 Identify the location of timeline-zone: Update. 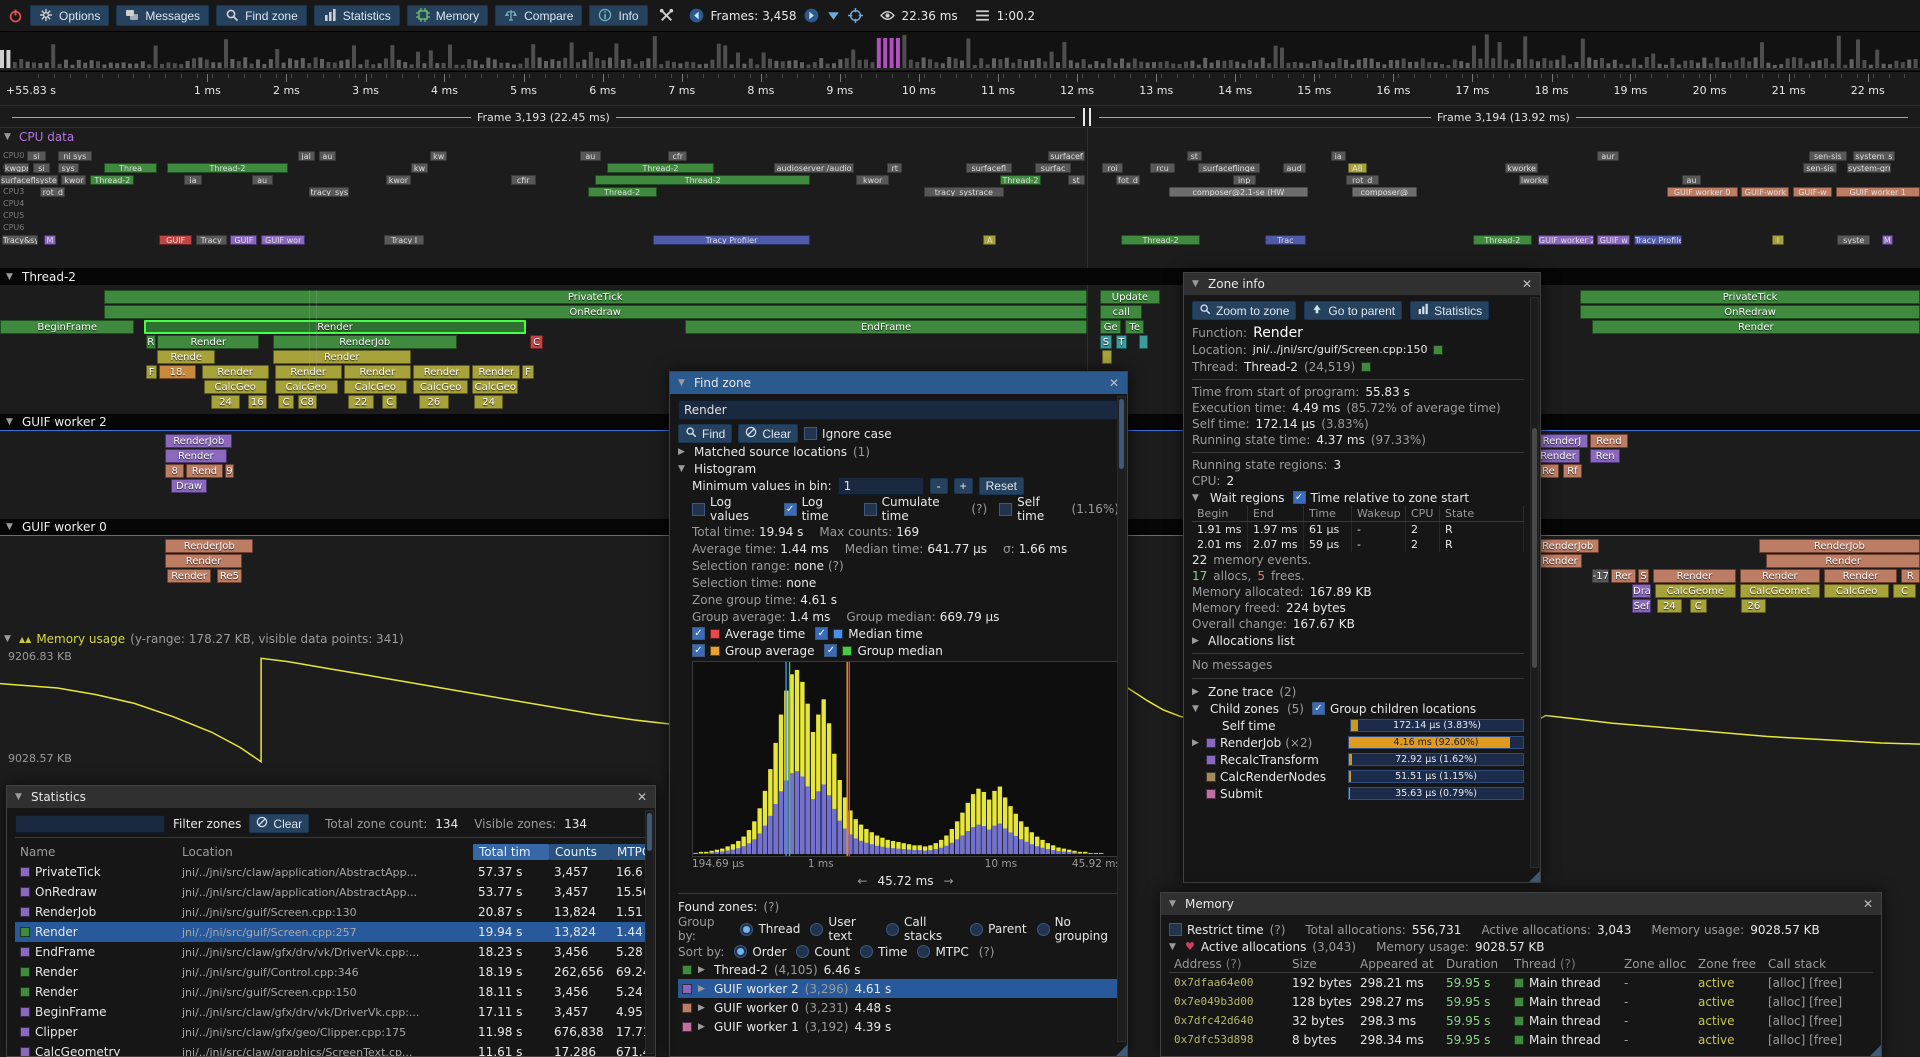
(1130, 297).